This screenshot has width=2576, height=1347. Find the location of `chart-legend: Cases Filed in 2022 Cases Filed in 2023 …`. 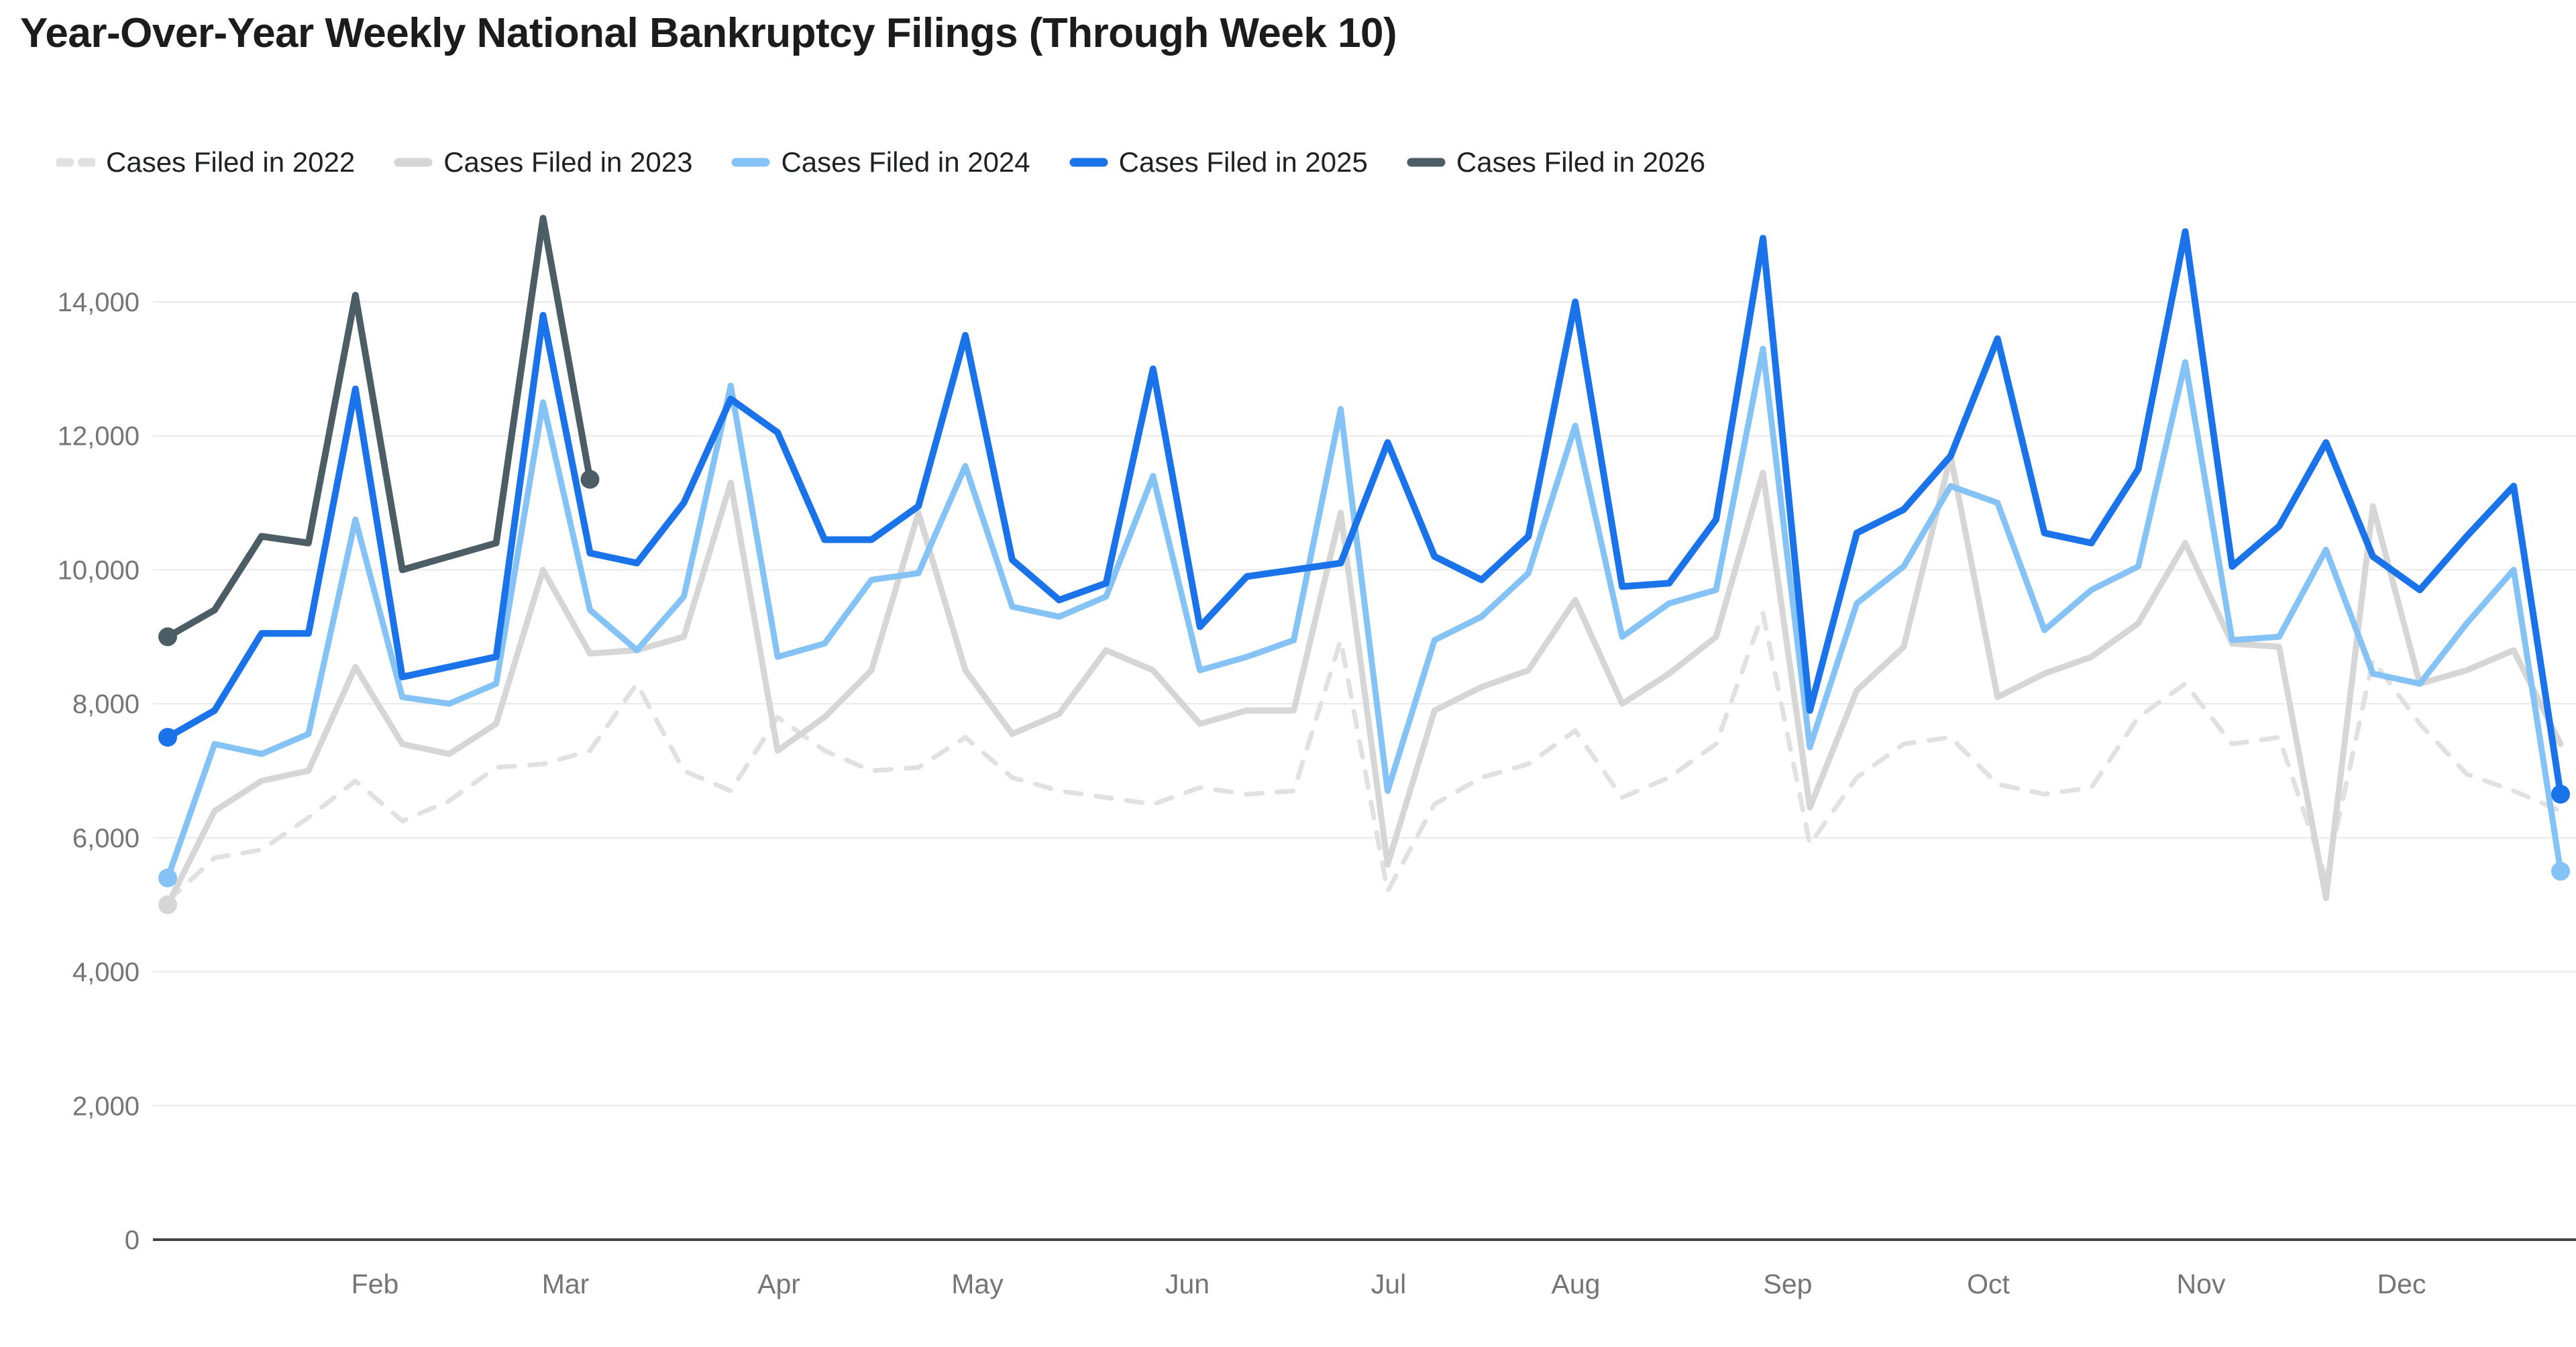

chart-legend: Cases Filed in 2022 Cases Filed in 2023 … is located at coordinates (880, 162).